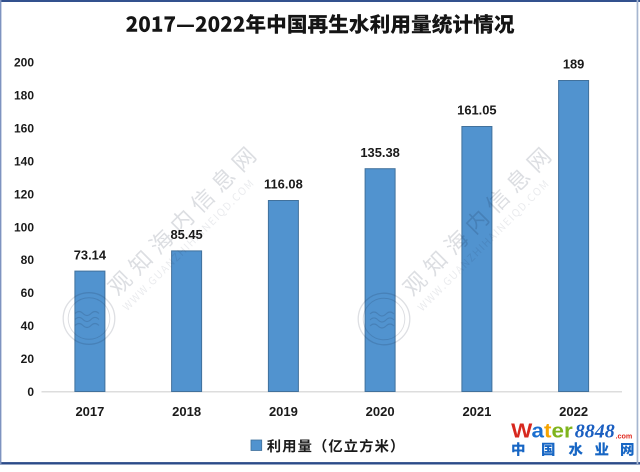 The width and height of the screenshot is (640, 472). Describe the element at coordinates (595, 431) in the screenshot. I see `svg-text: 8848` at that location.